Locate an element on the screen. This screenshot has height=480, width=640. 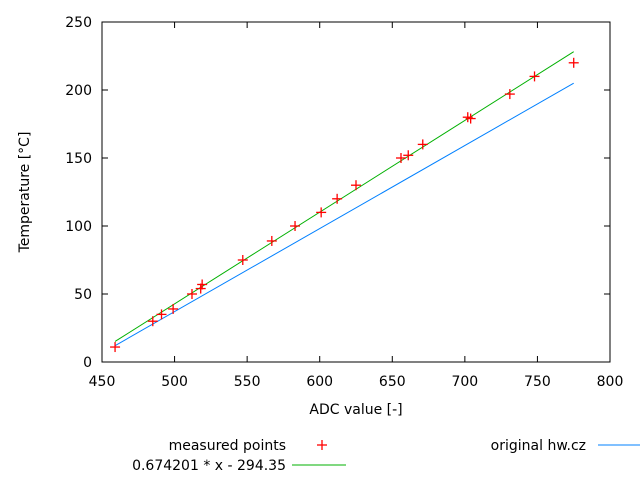
y-tick-label: 200 is located at coordinates (78, 91).